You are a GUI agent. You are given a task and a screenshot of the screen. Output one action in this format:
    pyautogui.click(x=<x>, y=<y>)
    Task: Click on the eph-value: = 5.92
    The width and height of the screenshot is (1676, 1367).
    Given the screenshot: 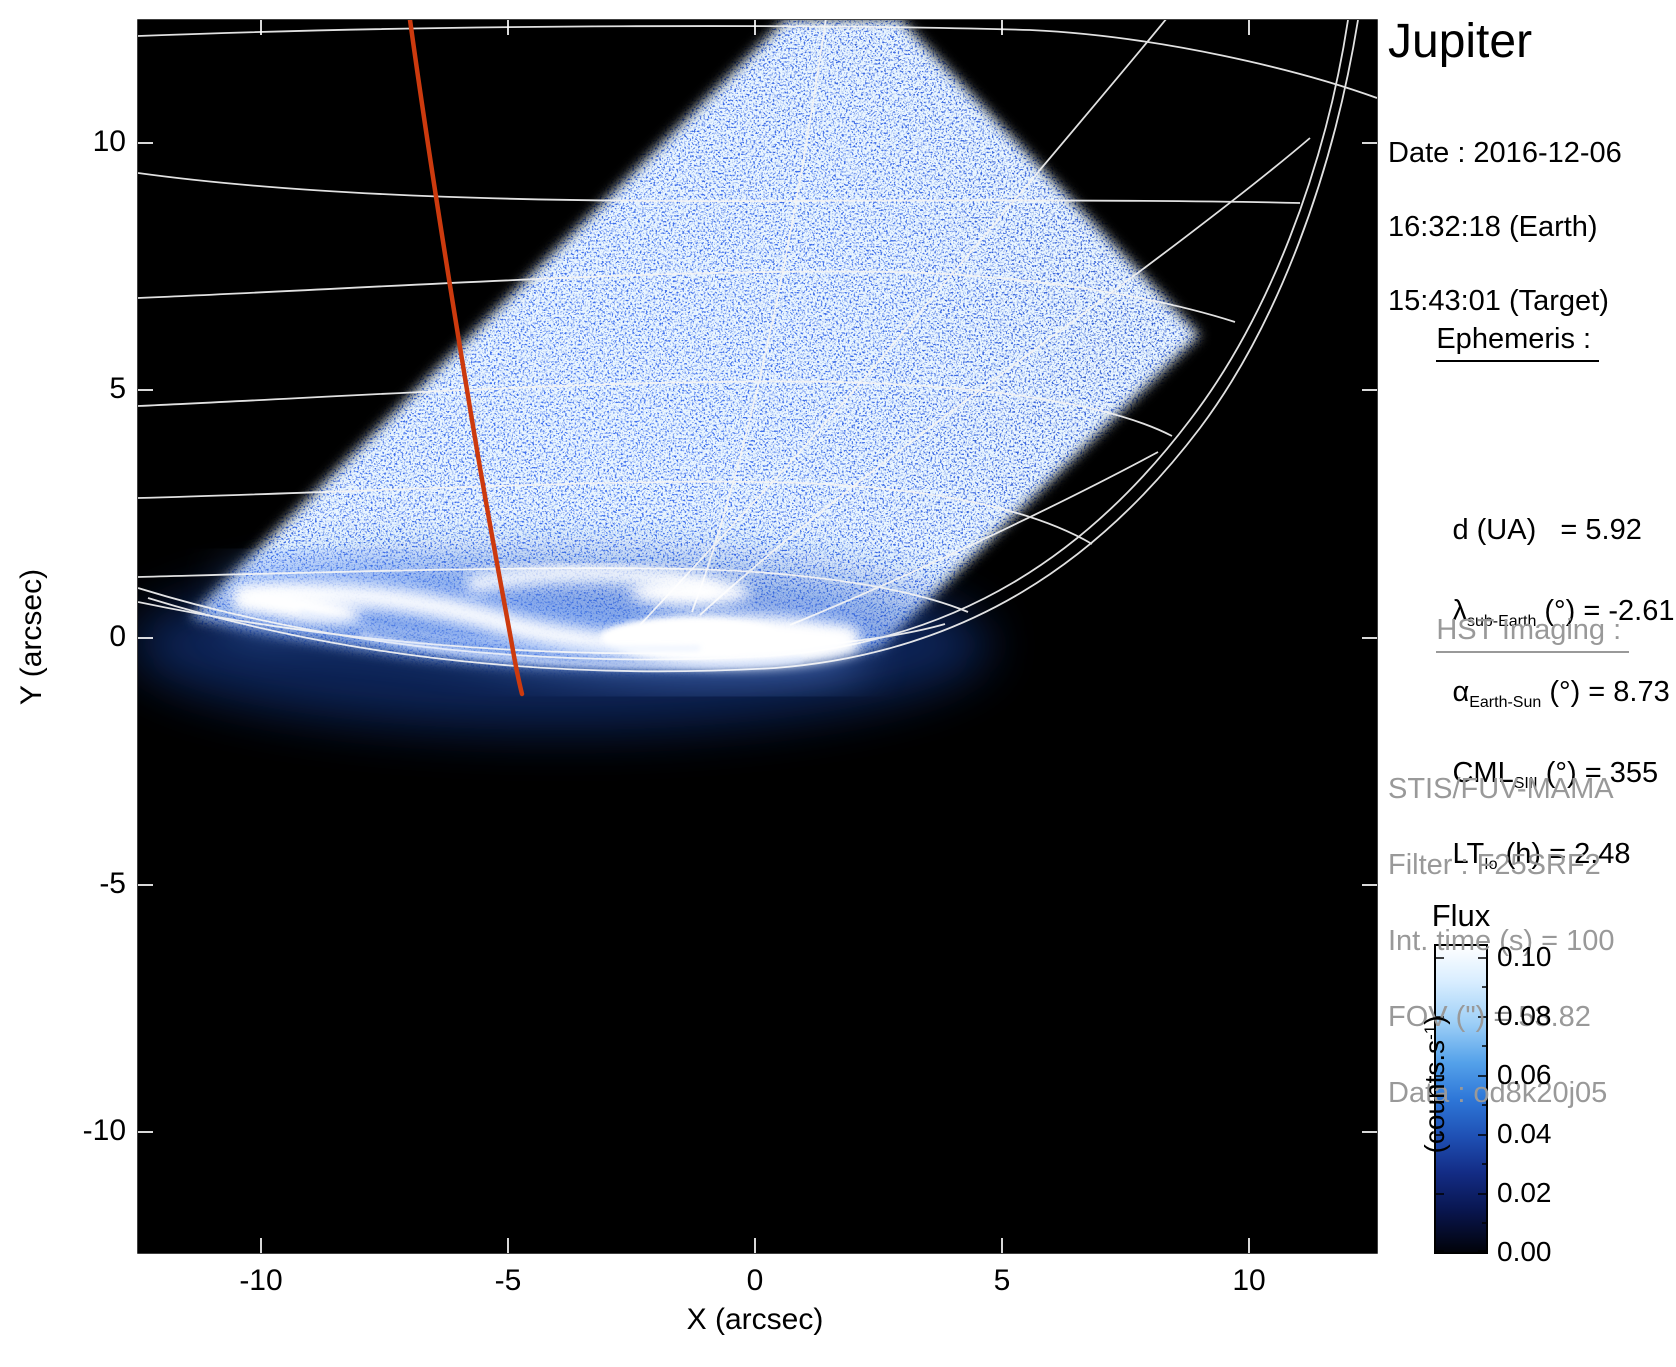 What is the action you would take?
    pyautogui.click(x=1589, y=530)
    